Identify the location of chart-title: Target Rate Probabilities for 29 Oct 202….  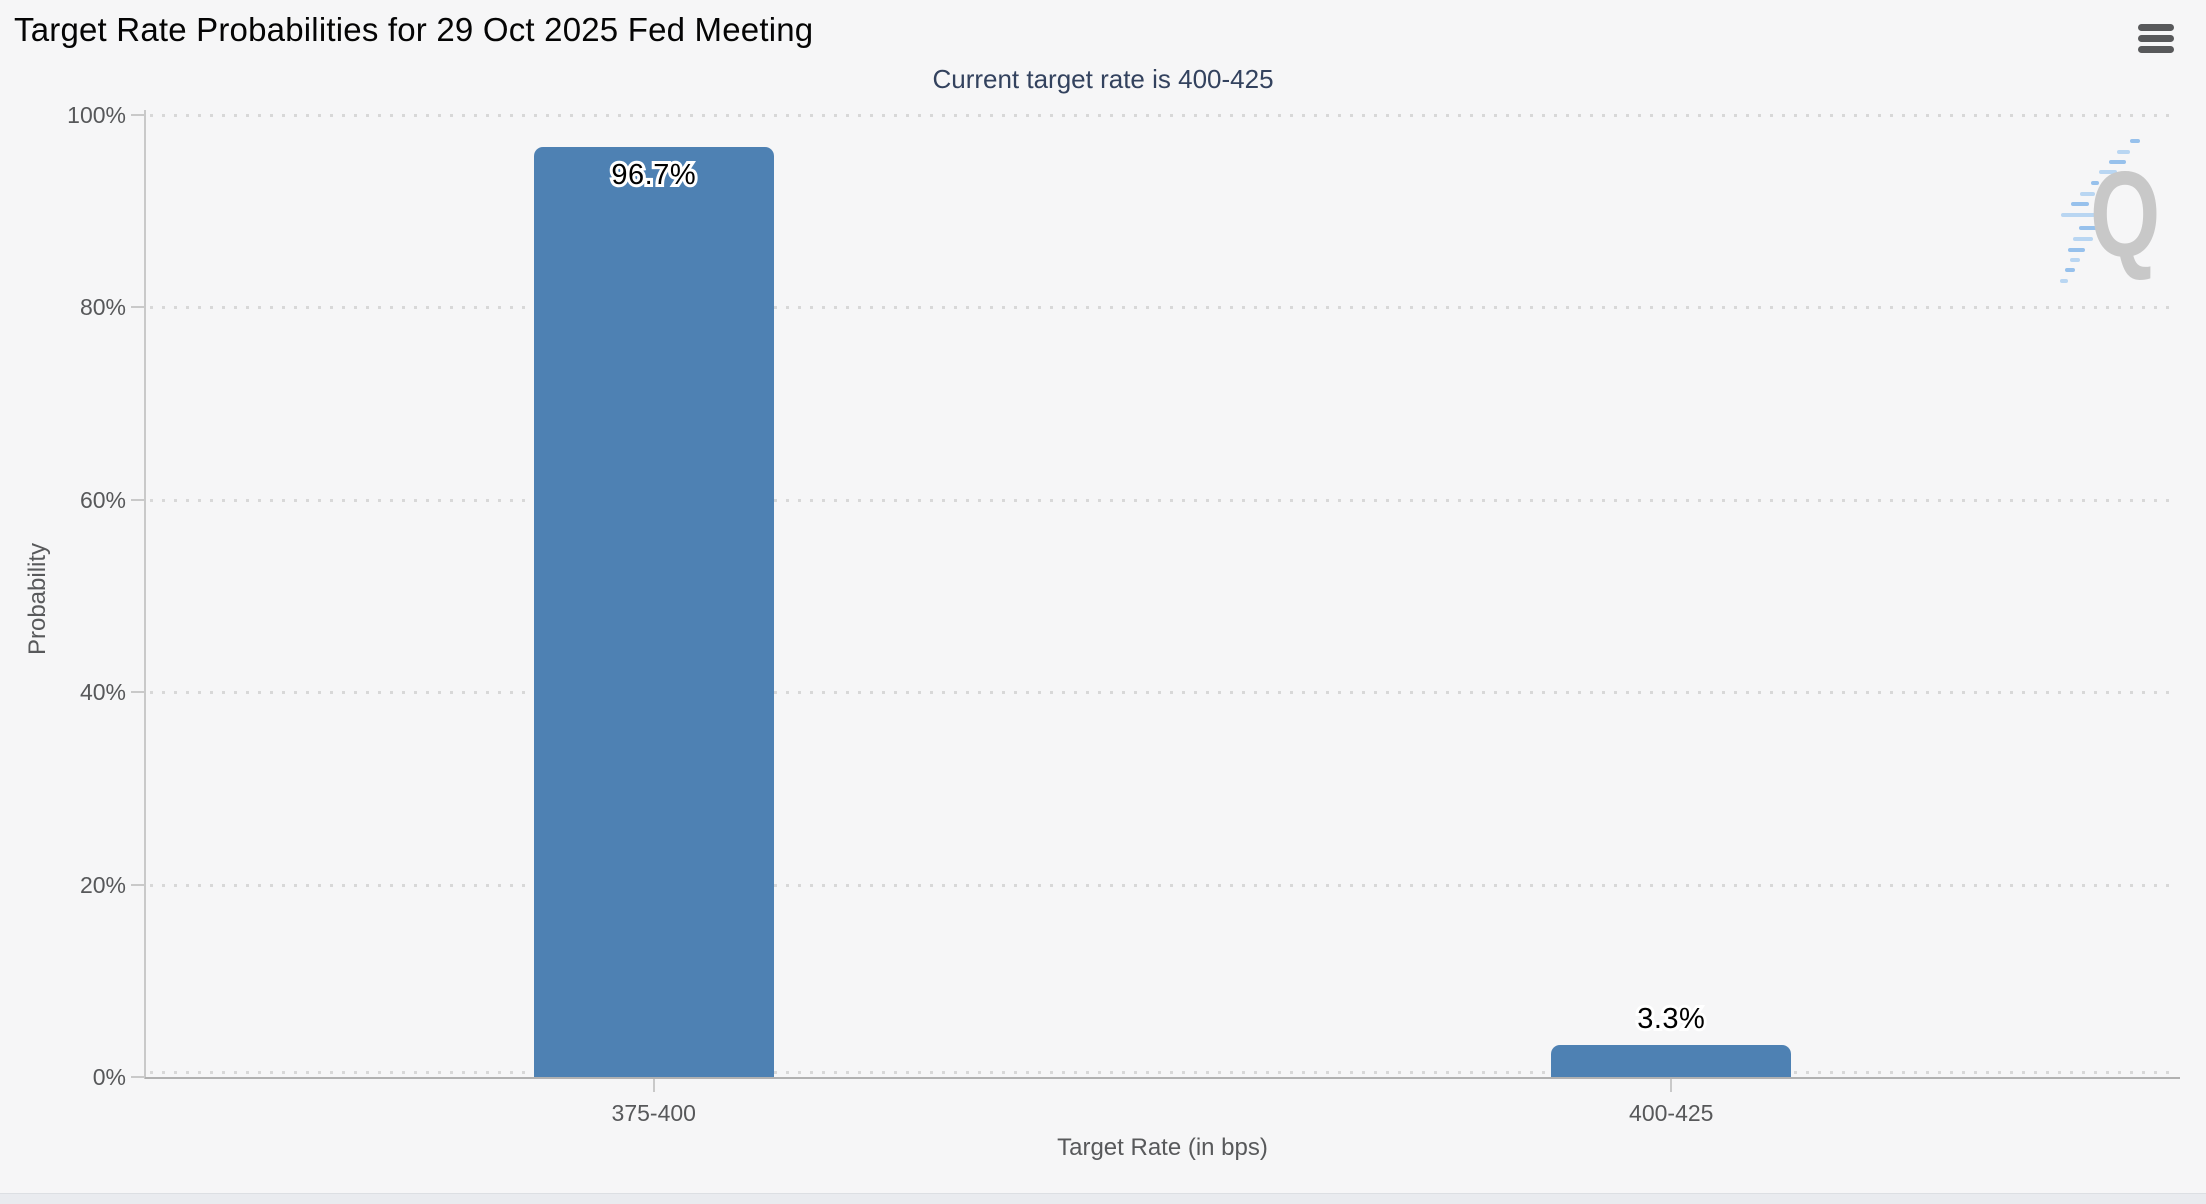
(414, 29).